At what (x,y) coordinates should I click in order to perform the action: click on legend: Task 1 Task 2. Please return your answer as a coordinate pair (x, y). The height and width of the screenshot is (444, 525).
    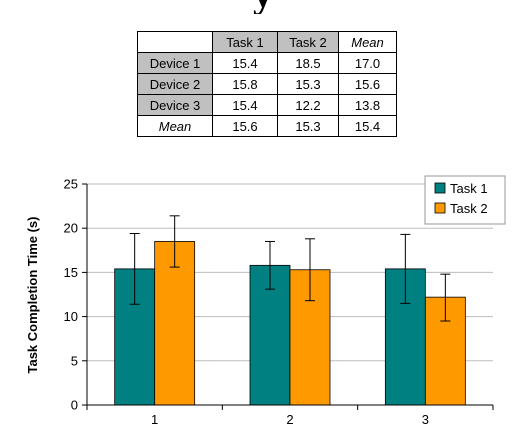
    Looking at the image, I should click on (465, 200).